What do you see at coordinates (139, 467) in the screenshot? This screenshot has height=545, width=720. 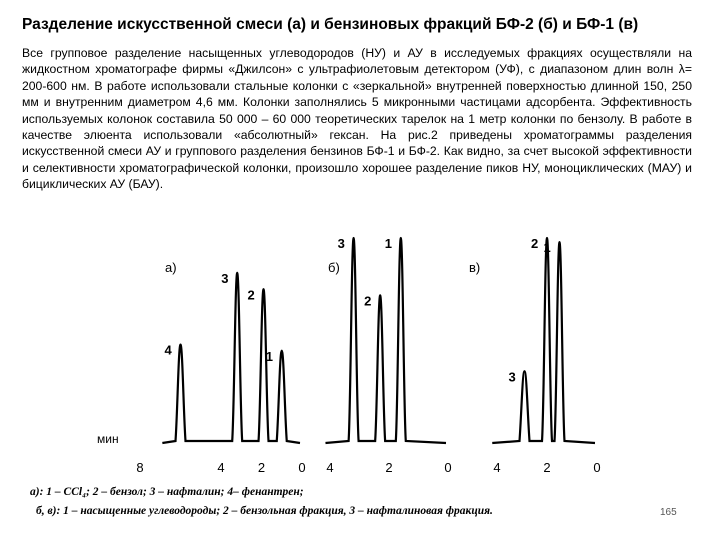 I see `x-tick-label: 8` at bounding box center [139, 467].